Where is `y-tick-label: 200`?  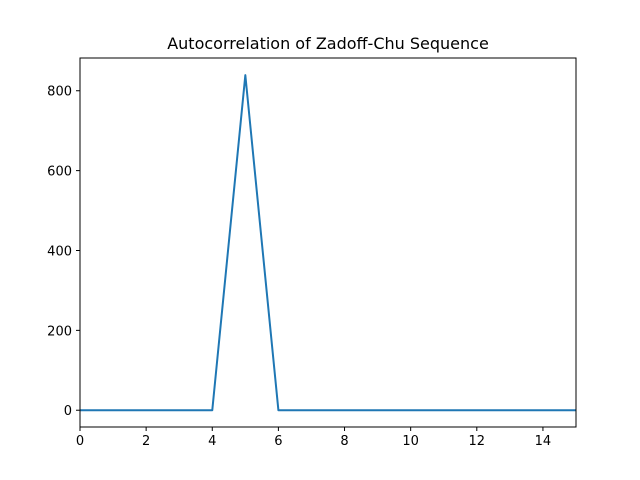
y-tick-label: 200 is located at coordinates (59, 331).